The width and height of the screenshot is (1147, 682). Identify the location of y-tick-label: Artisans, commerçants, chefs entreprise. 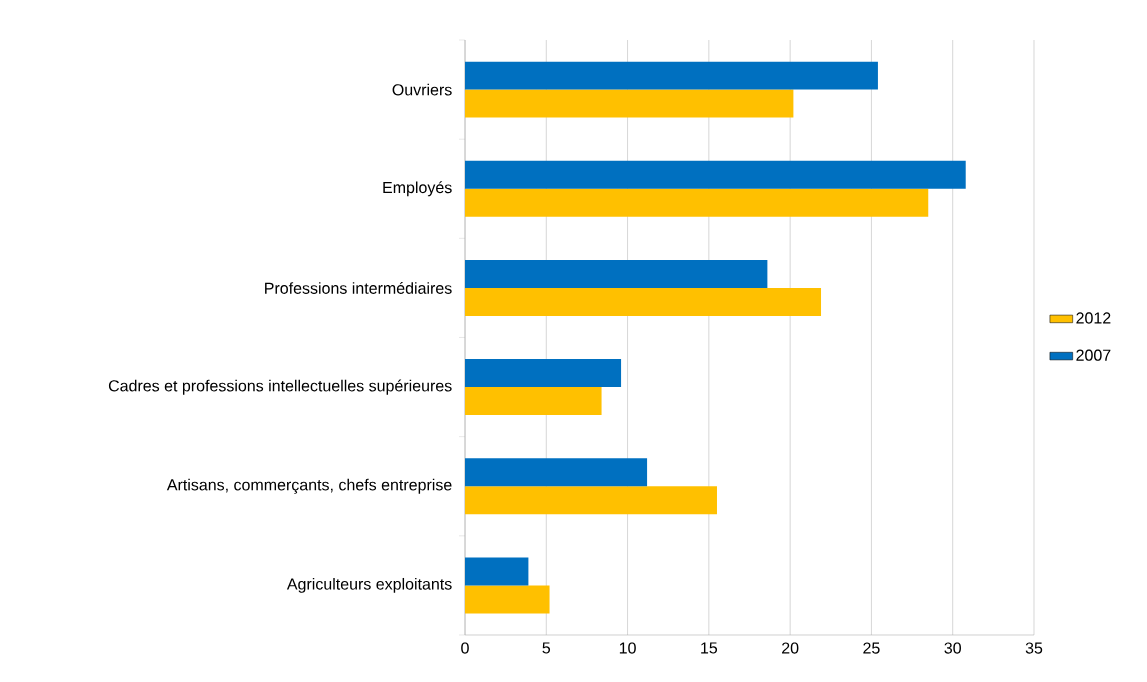
(309, 486).